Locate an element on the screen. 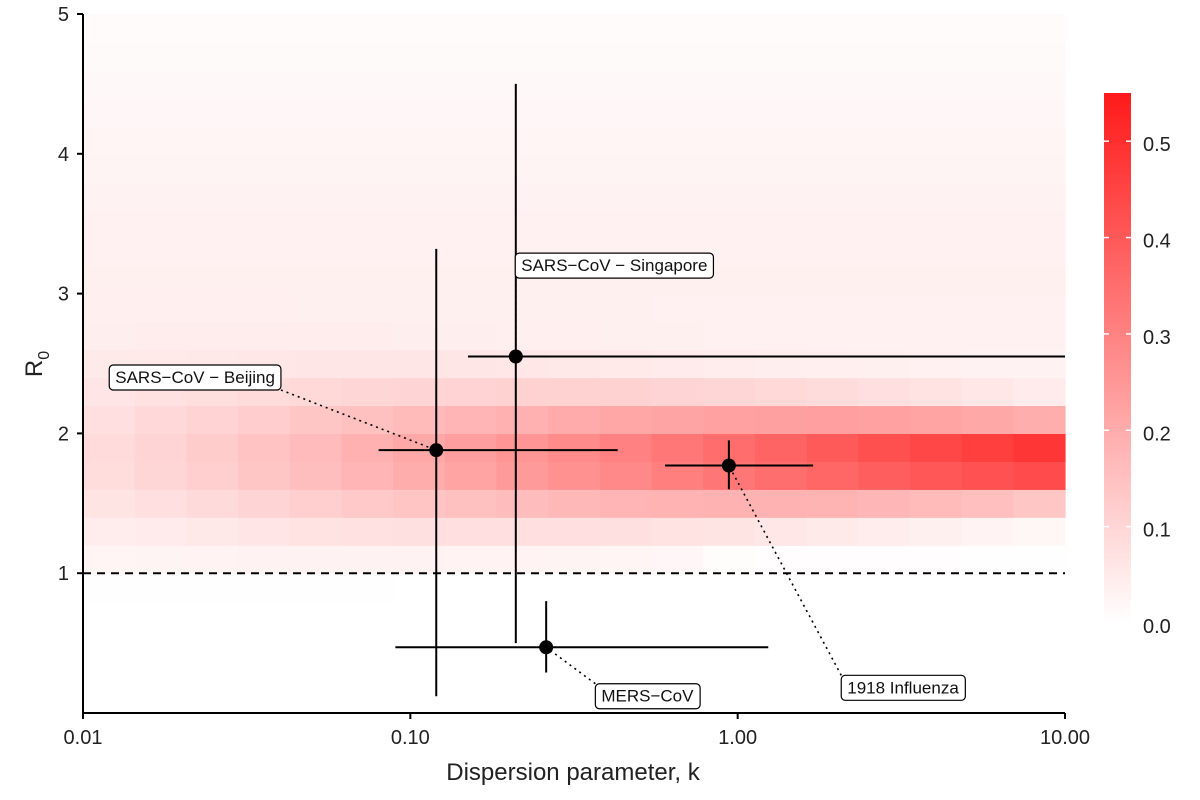  y-axis-title-main: R is located at coordinates (34, 368).